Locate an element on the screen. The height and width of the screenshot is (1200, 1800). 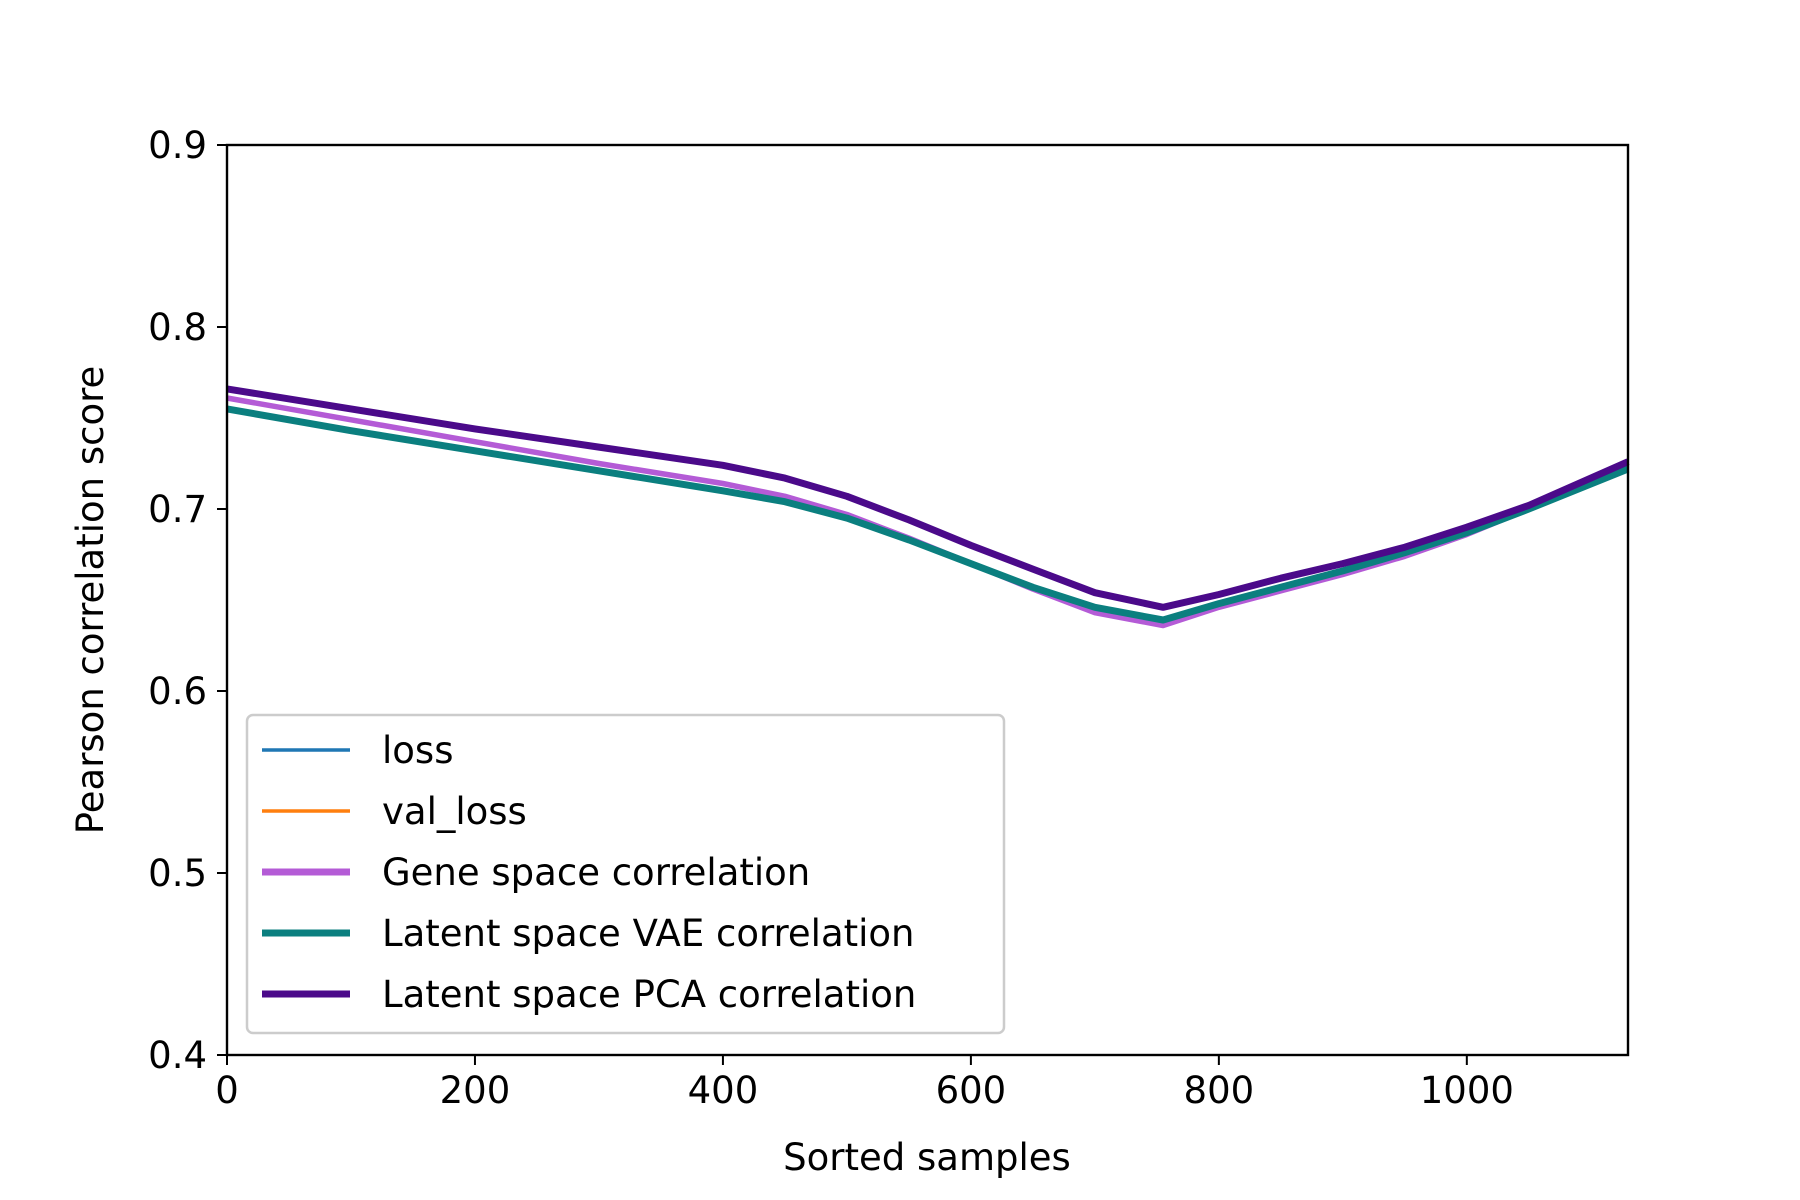
y-axis-label: Pearson correlation score is located at coordinates (90, 600).